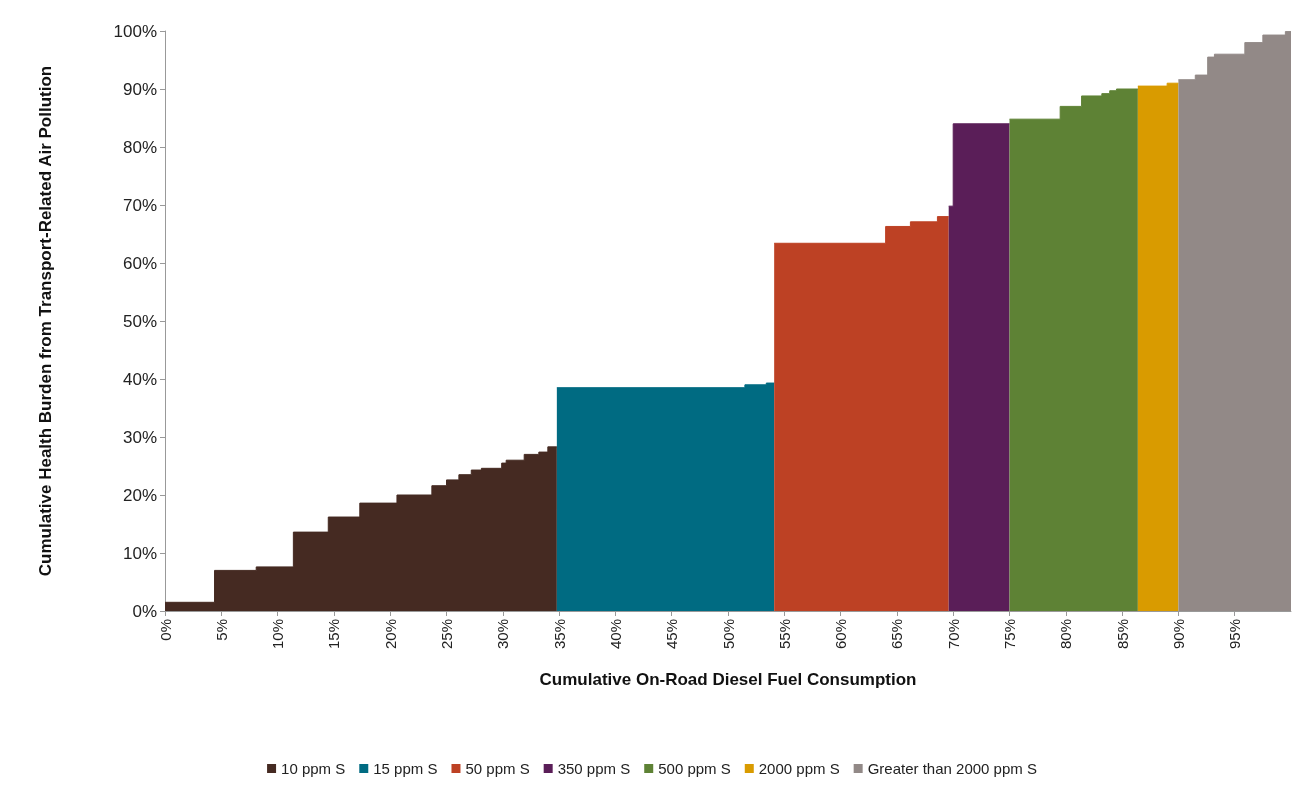  Describe the element at coordinates (45, 321) in the screenshot. I see `y-axis-title: Cumulative Health Burden from Transport-Related Air Pollution` at that location.